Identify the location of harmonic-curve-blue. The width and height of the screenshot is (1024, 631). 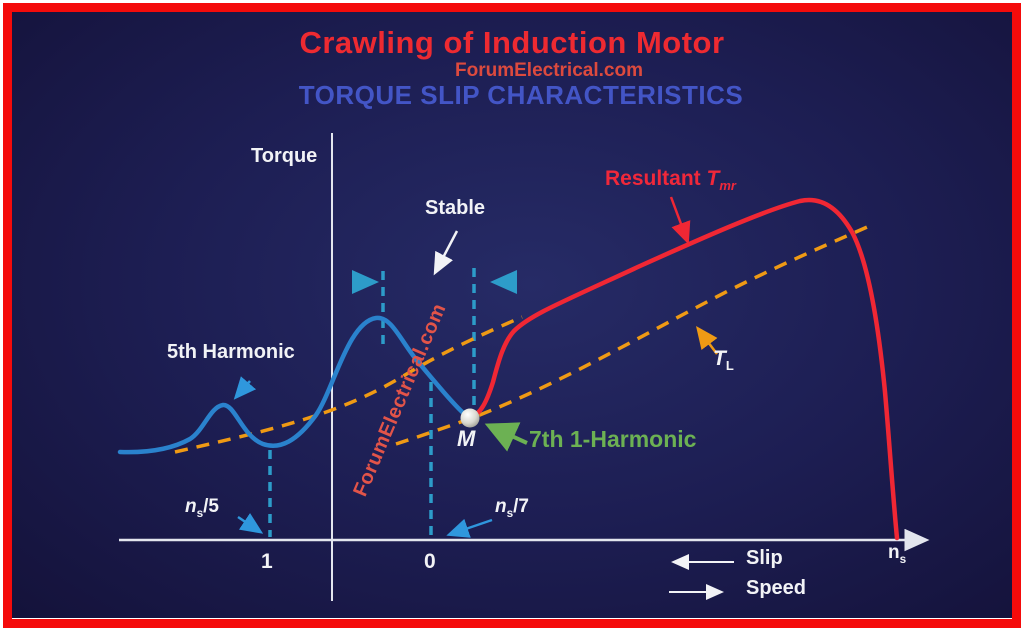
(294, 385).